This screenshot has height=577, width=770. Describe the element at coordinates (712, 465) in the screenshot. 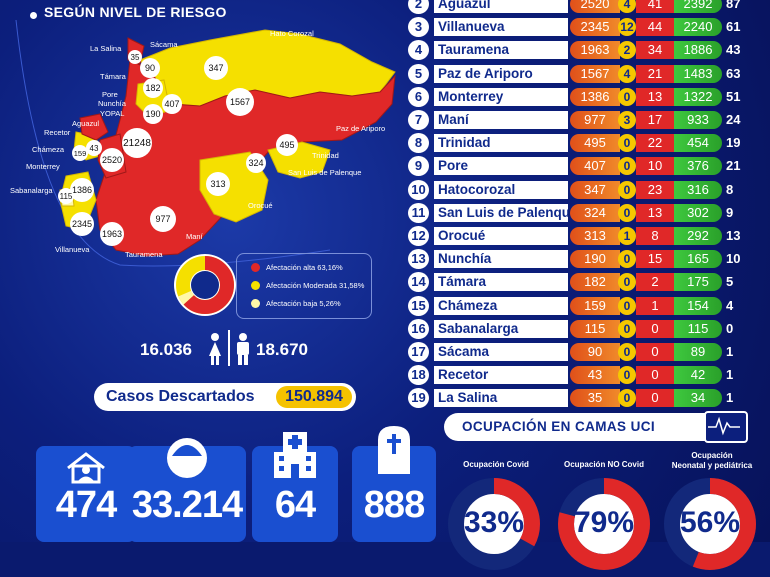

I see `gauge-label: Neonatal y pediátrica` at that location.